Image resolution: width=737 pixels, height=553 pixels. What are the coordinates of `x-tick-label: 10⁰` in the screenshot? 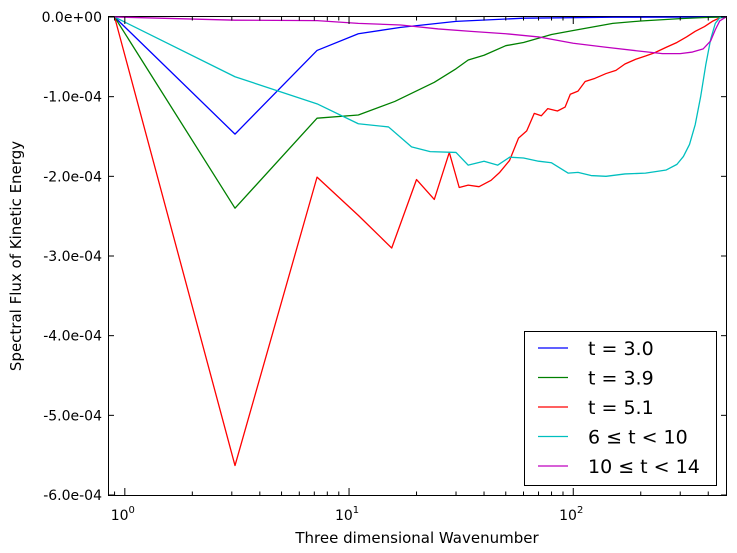 It's located at (123, 514).